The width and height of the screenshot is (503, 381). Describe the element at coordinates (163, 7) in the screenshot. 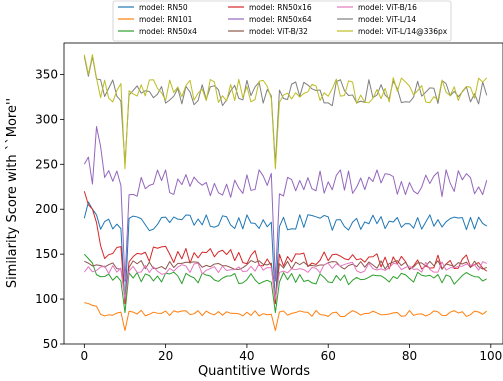

I see `legend-label: model: RN50` at that location.